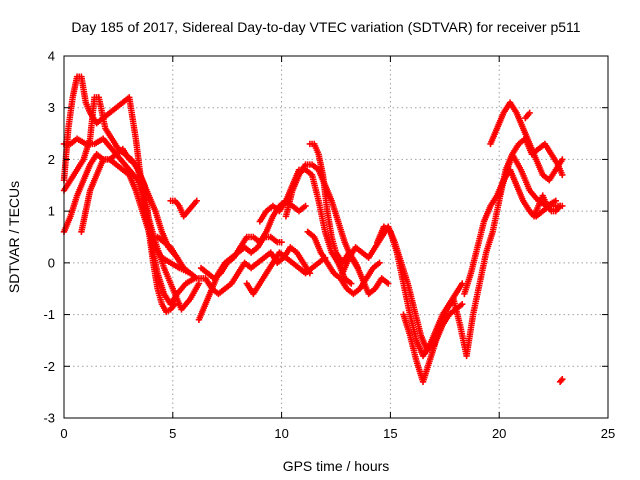  Describe the element at coordinates (253, 239) in the screenshot. I see `series-arc-i` at that location.